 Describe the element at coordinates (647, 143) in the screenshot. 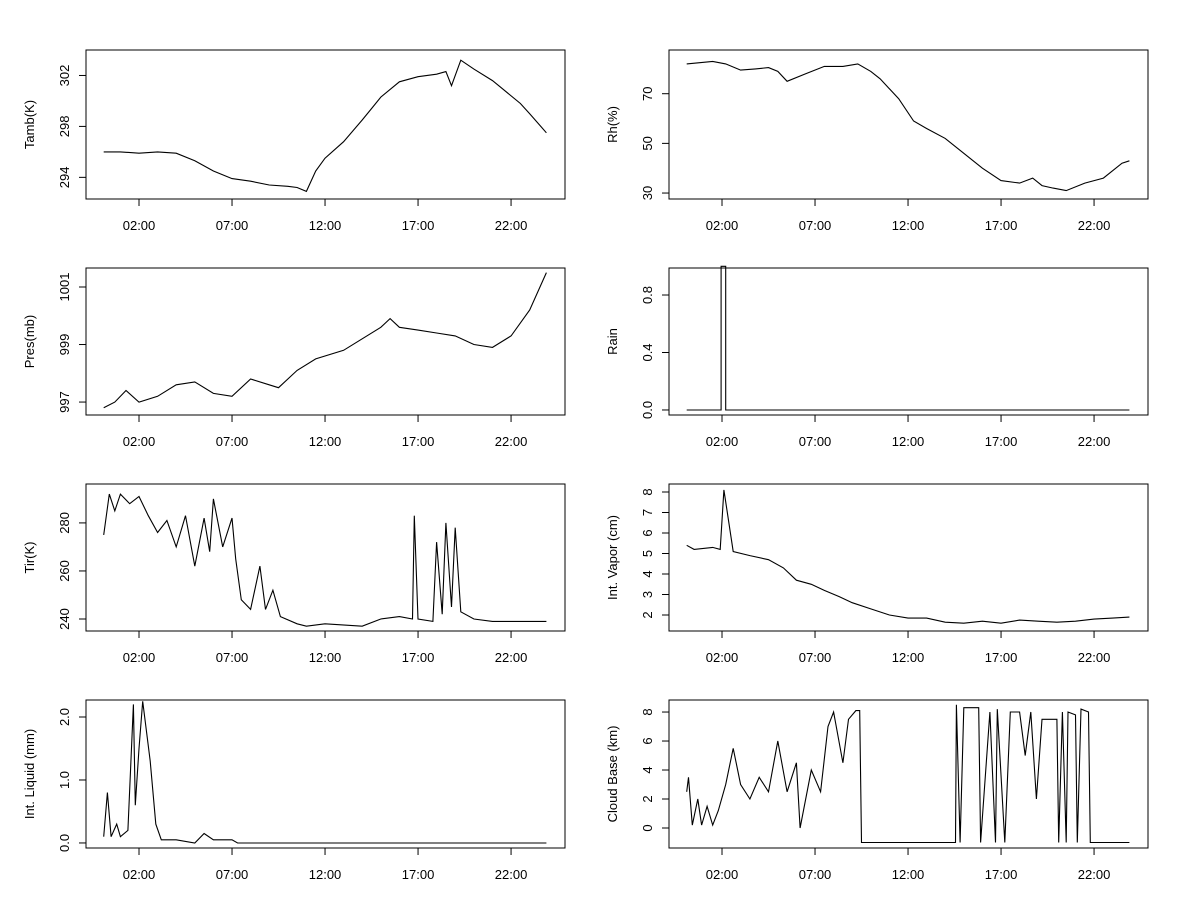

I see `y-tick-label: 50` at that location.